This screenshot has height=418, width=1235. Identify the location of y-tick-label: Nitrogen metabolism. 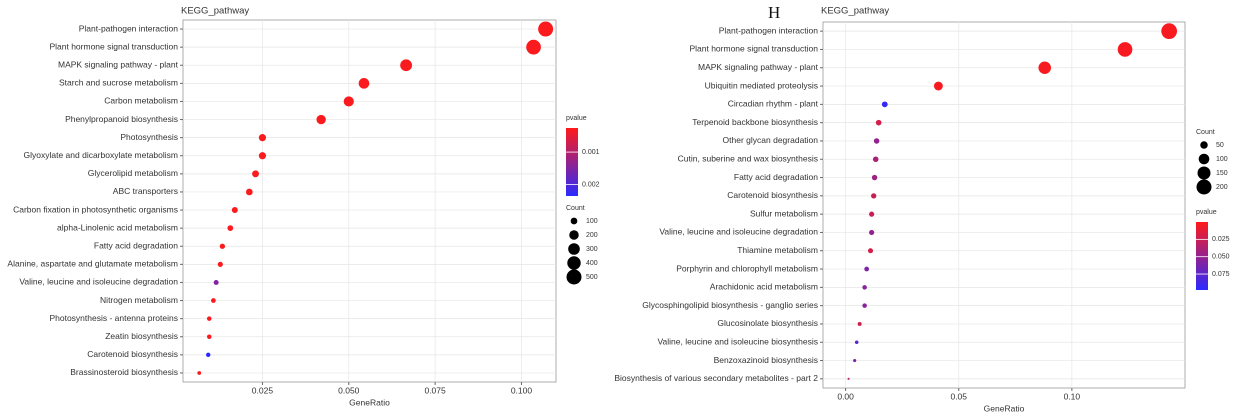
(139, 300).